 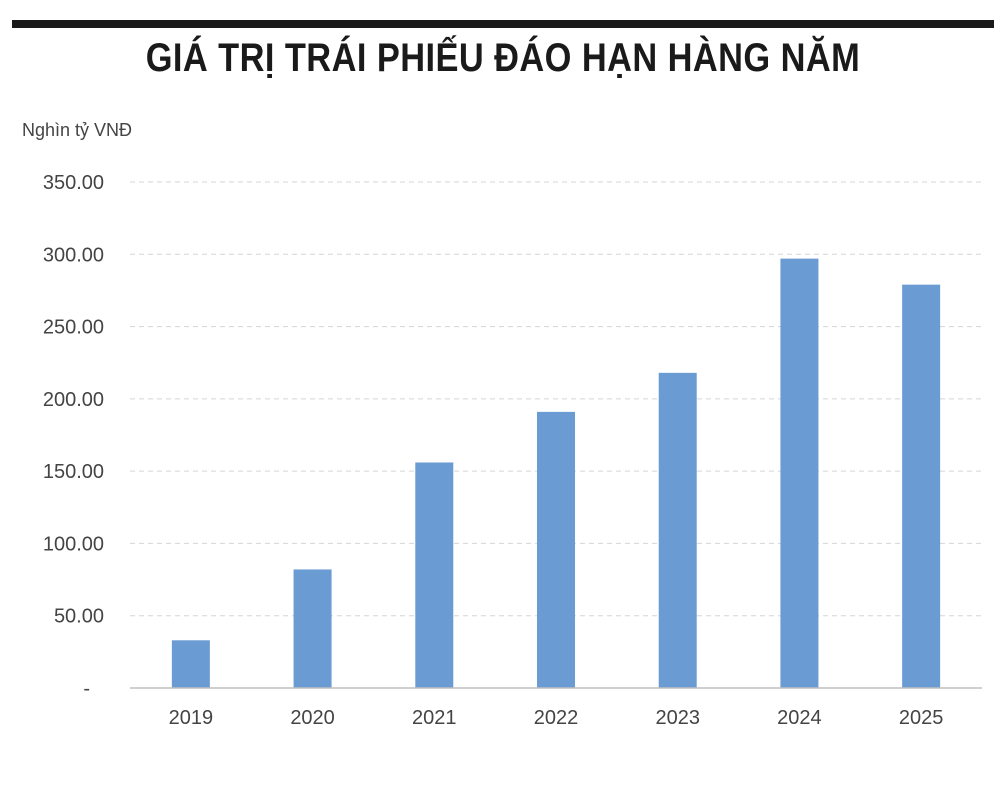 I want to click on x-tick-label: 2025, so click(x=921, y=718).